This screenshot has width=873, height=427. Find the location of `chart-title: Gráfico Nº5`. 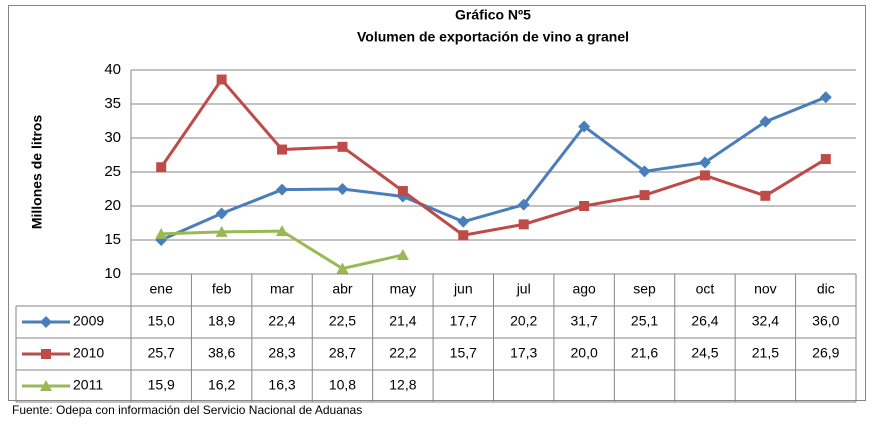

chart-title: Gráfico Nº5 is located at coordinates (493, 15).